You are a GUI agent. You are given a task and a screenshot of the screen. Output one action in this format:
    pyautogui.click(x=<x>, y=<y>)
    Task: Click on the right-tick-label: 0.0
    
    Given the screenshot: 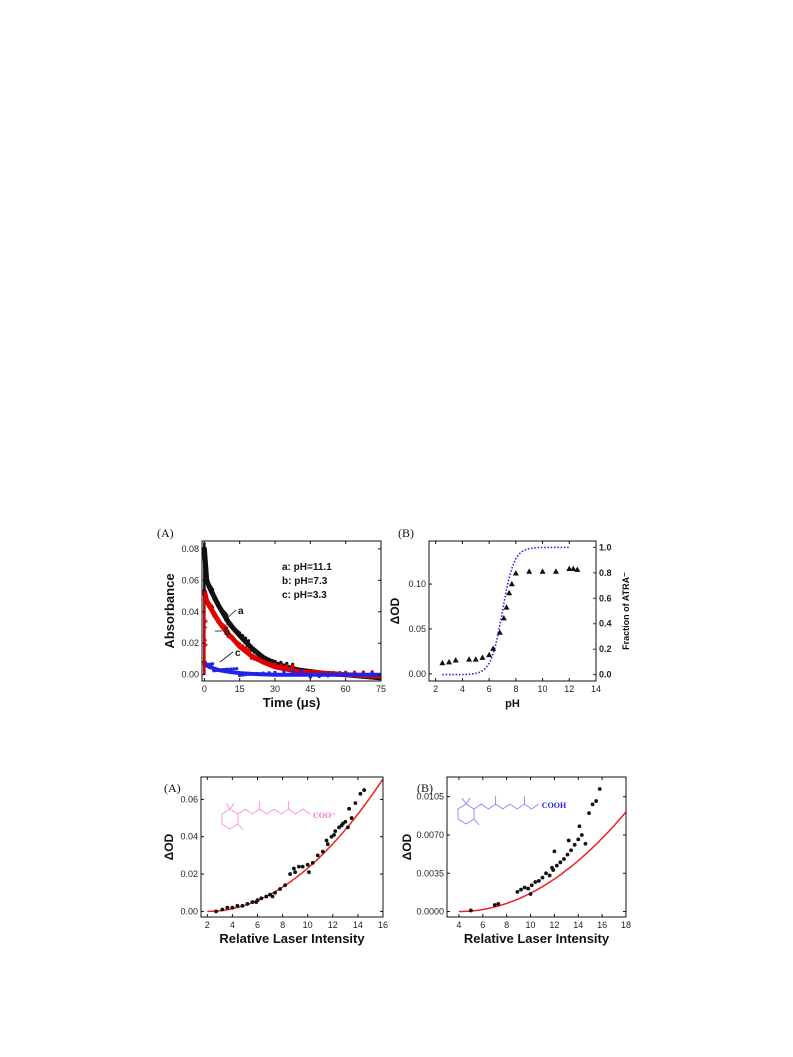 What is the action you would take?
    pyautogui.click(x=605, y=675)
    